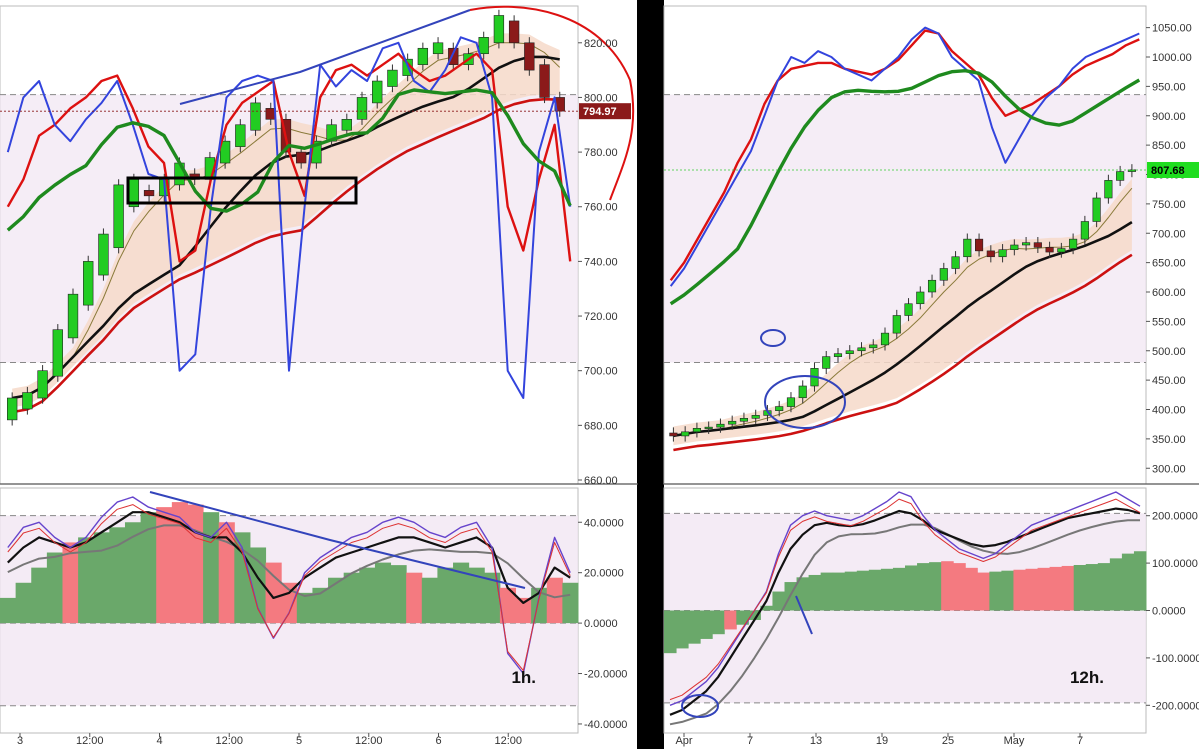  What do you see at coordinates (438, 741) in the screenshot?
I see `h1-x-tick-label: 6` at bounding box center [438, 741].